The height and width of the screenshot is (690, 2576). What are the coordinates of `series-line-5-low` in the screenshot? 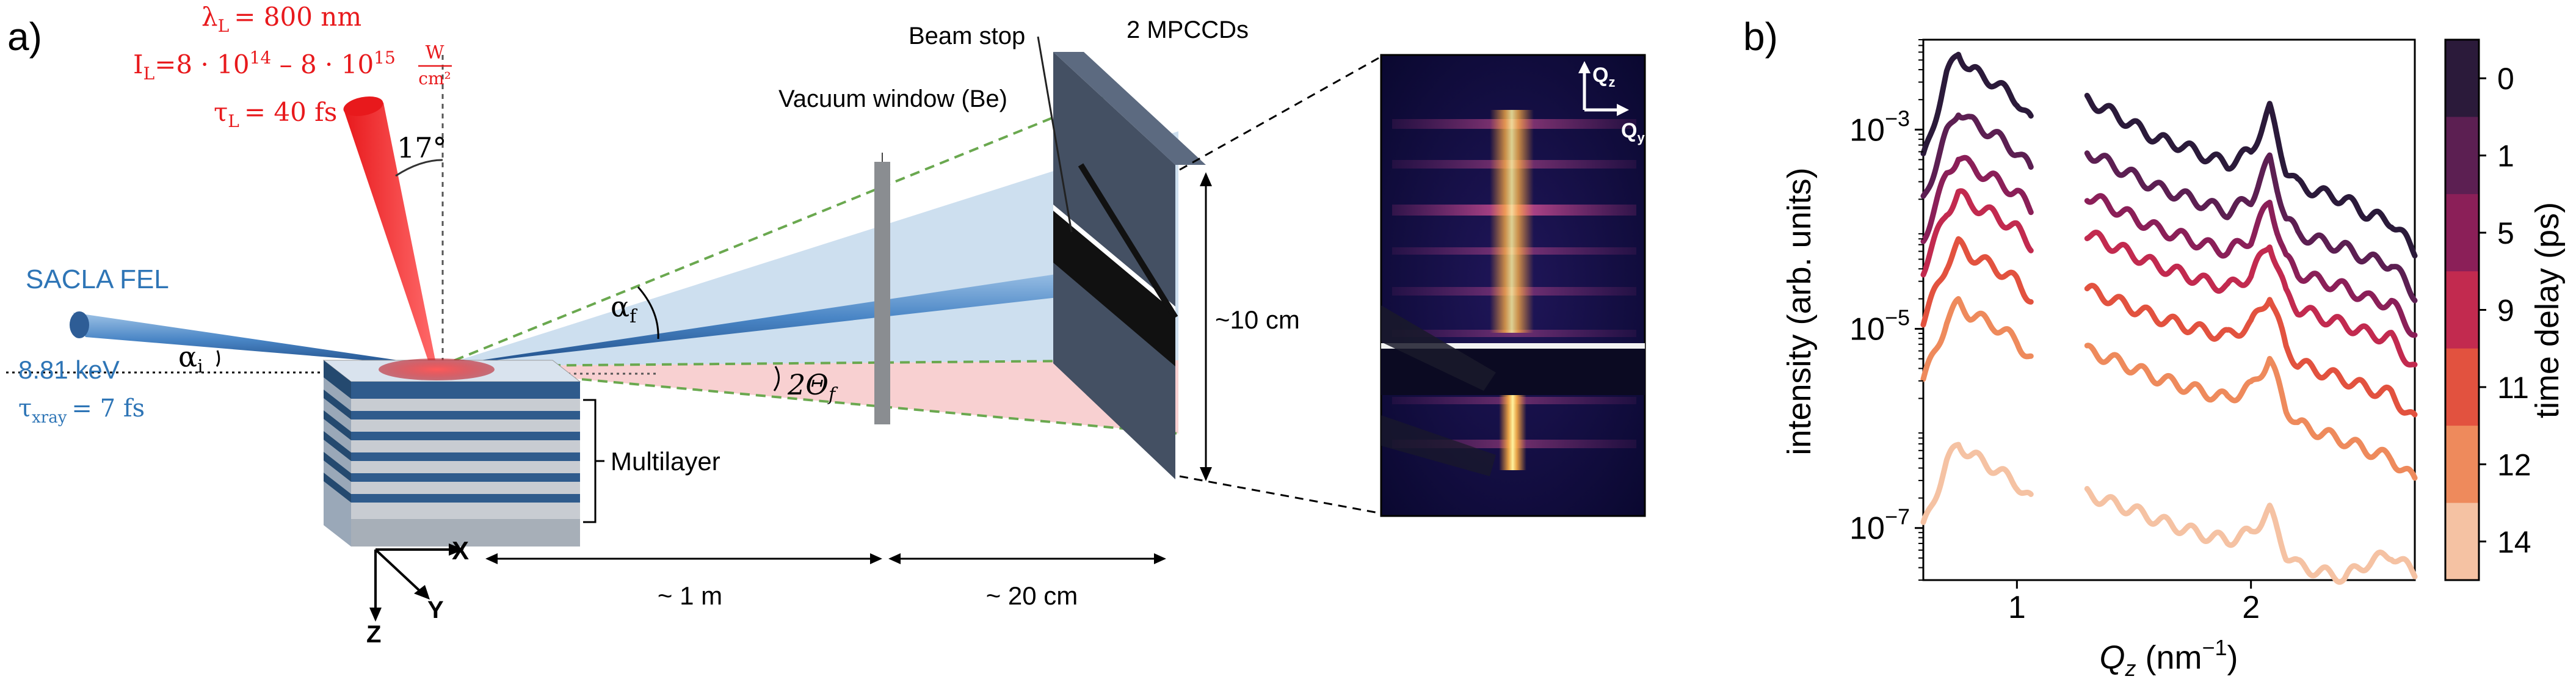 It's located at (1977, 199).